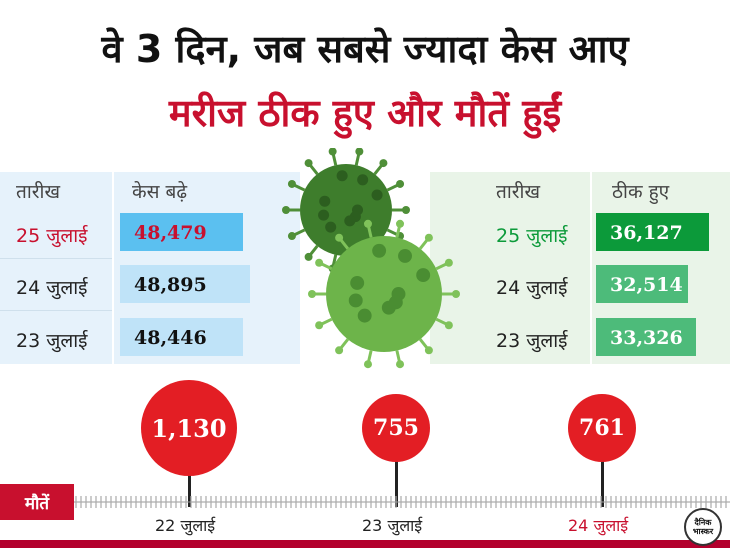  What do you see at coordinates (170, 233) in the screenshot?
I see `cases-value-25: 48,479` at bounding box center [170, 233].